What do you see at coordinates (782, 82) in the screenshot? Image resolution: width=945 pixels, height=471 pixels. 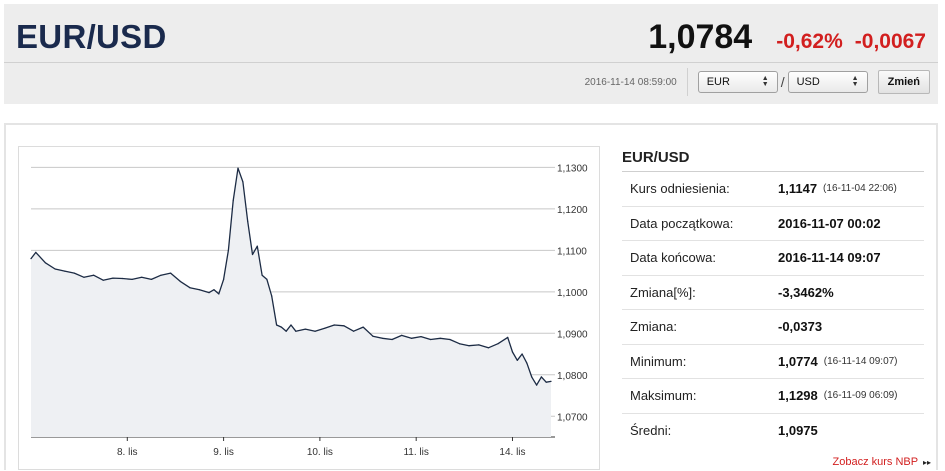 I see `currency-slash: /` at bounding box center [782, 82].